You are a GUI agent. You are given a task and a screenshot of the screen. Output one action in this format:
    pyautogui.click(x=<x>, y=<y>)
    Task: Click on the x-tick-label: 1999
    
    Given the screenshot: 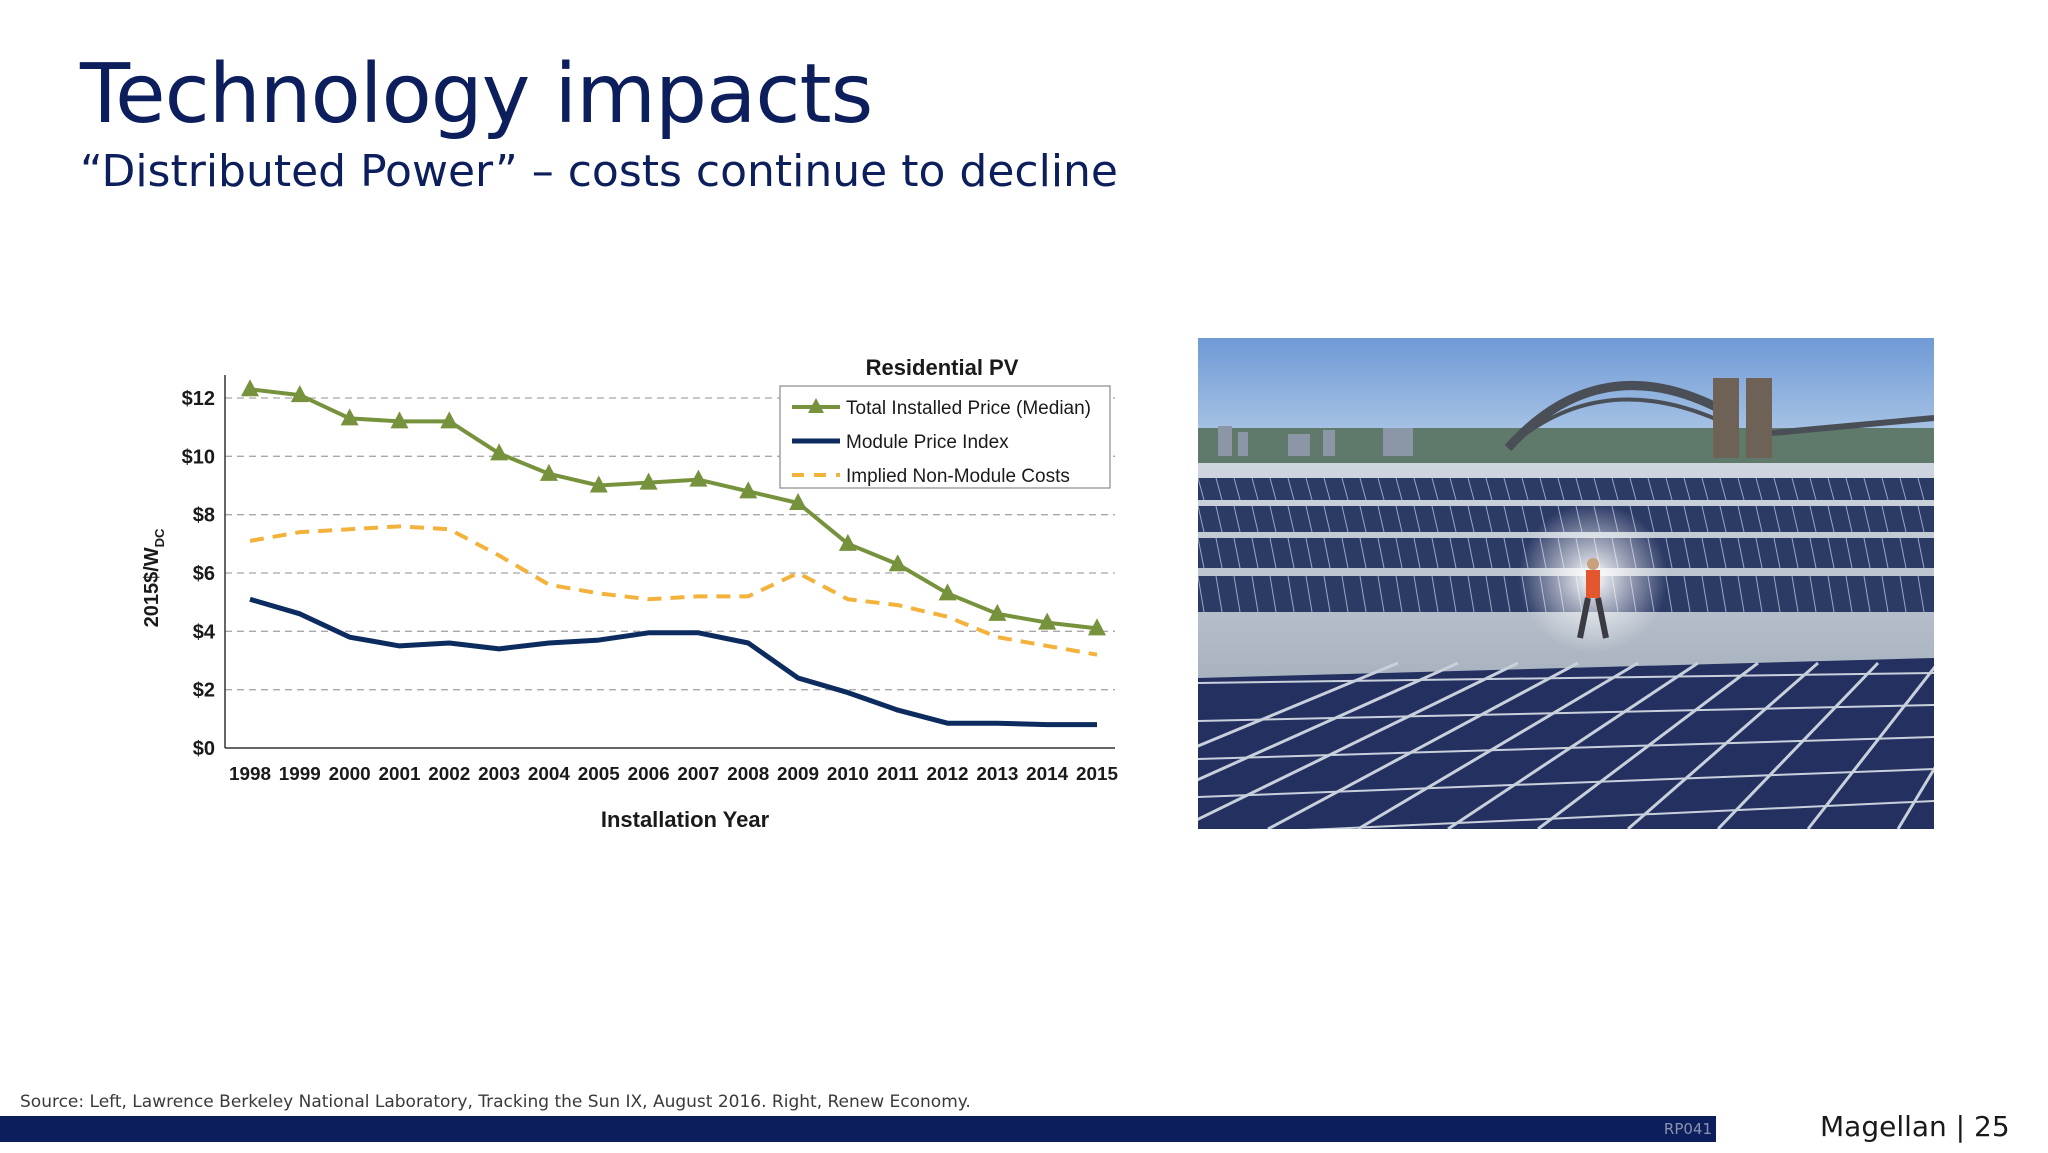 What is the action you would take?
    pyautogui.click(x=300, y=774)
    